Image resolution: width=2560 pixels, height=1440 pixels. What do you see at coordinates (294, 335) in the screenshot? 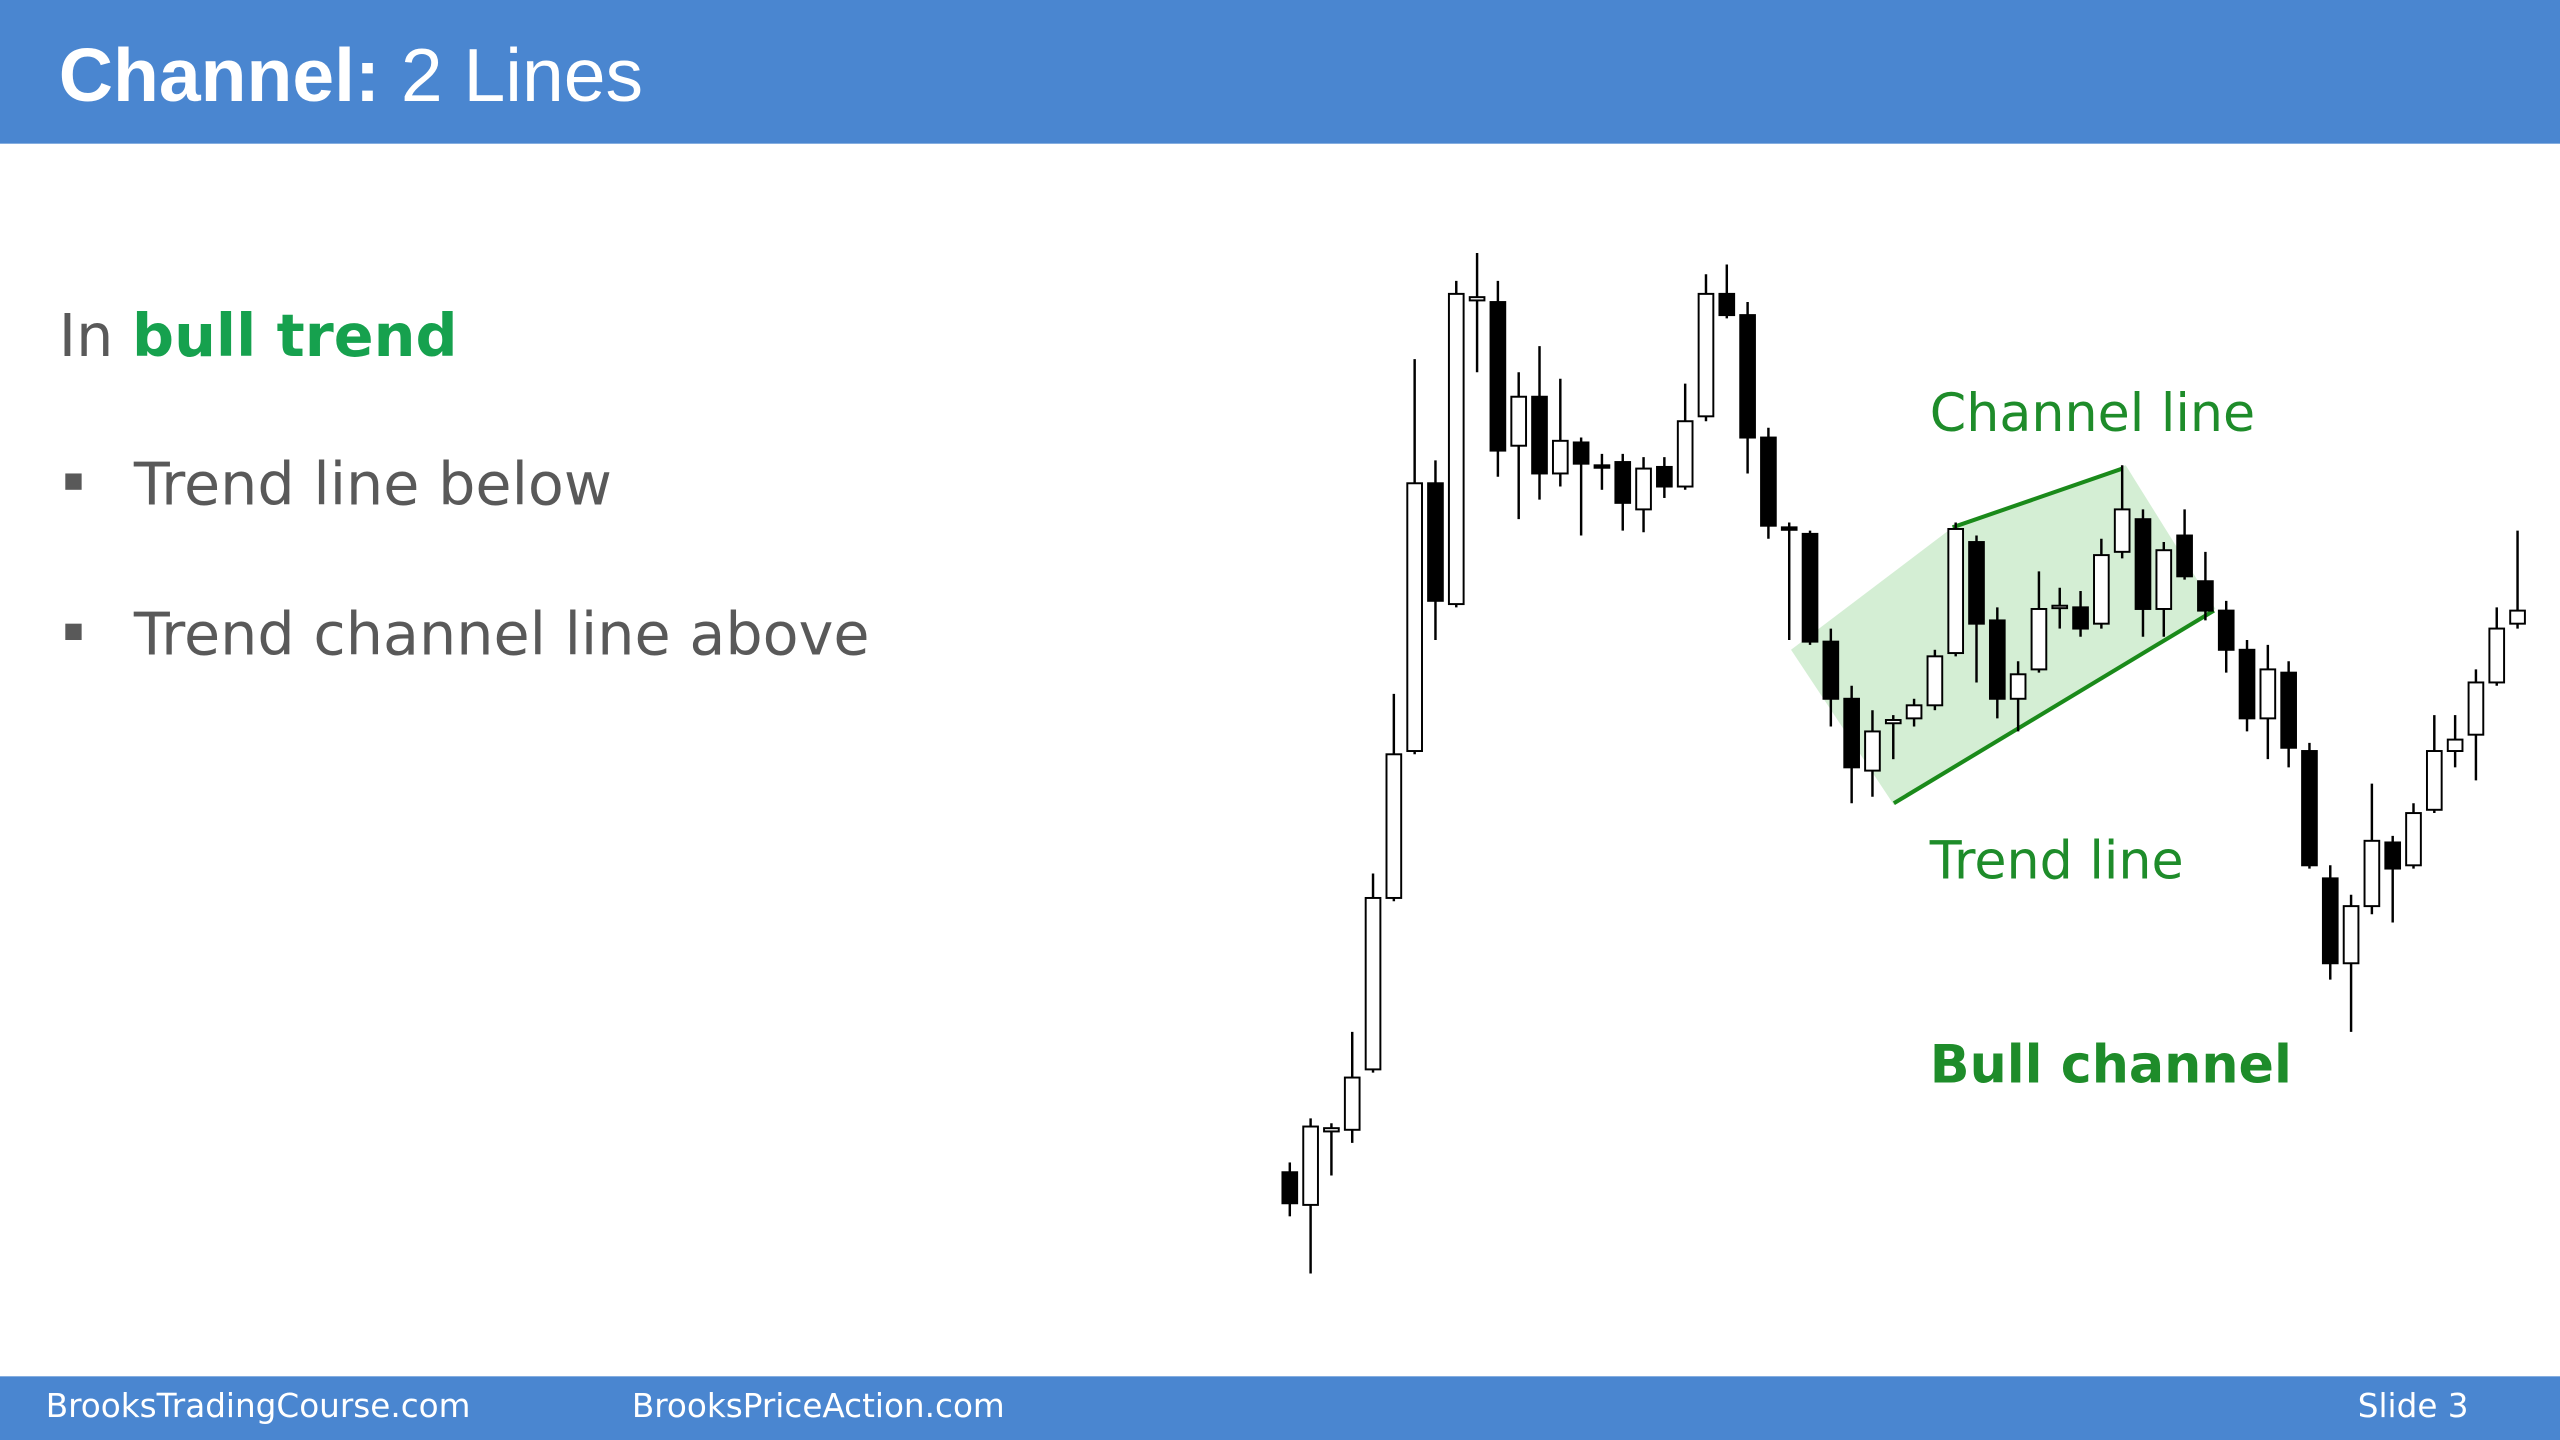
I see `heading-emphasis: bull trend` at bounding box center [294, 335].